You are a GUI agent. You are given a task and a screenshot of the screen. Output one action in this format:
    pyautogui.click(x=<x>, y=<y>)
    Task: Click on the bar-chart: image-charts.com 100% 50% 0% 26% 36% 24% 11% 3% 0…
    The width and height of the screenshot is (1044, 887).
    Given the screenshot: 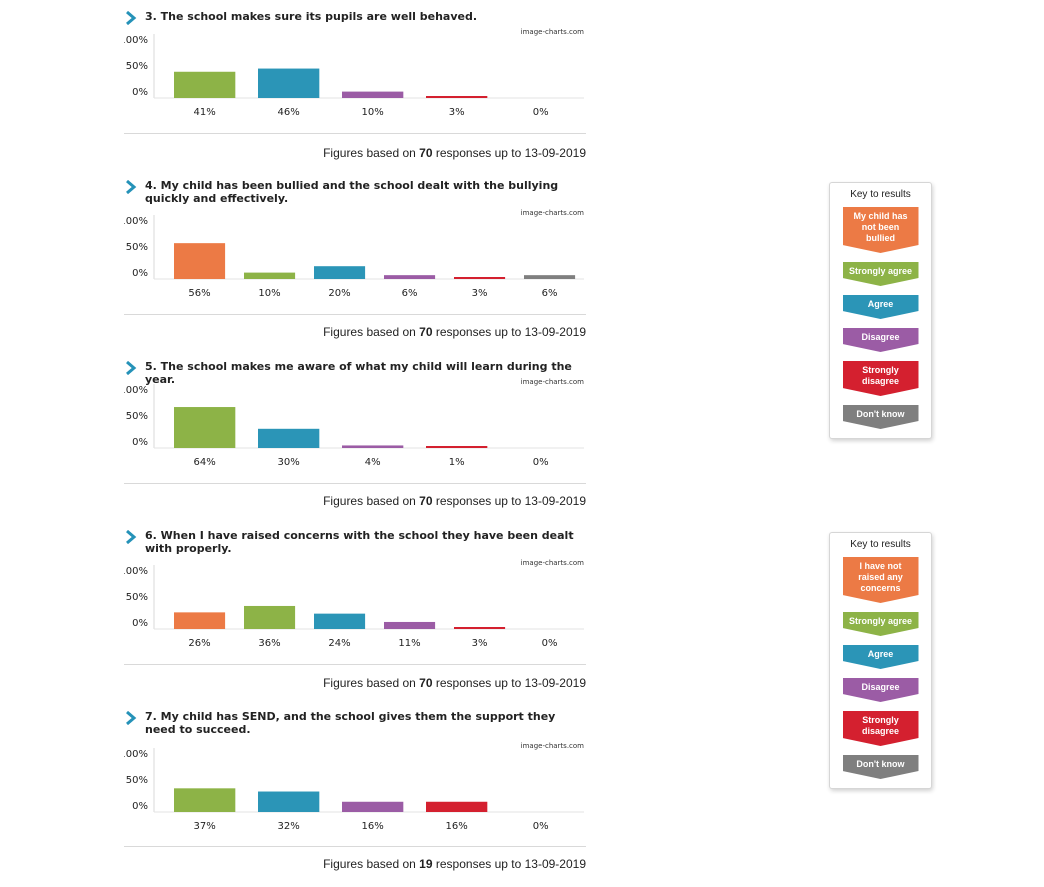 What is the action you would take?
    pyautogui.click(x=355, y=611)
    